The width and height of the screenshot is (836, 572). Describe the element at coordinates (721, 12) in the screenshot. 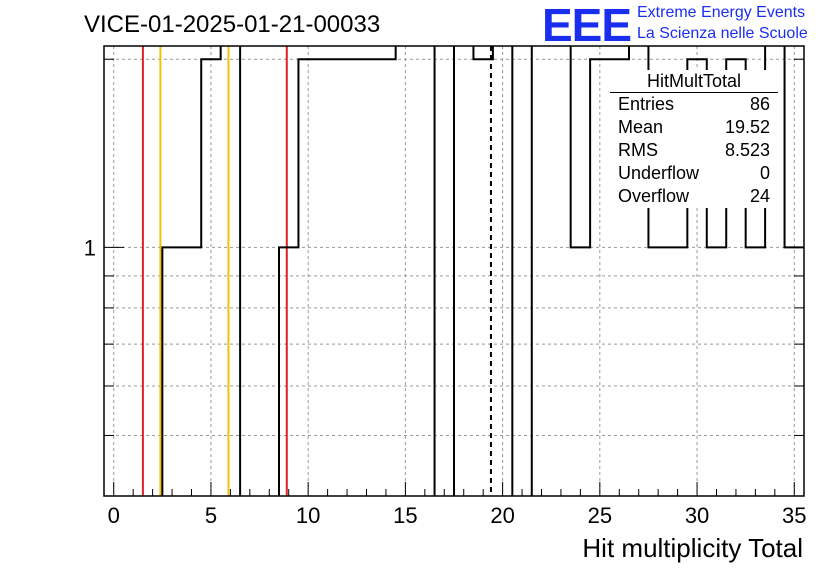

I see `logo-line-1: Extreme Energy Events` at that location.